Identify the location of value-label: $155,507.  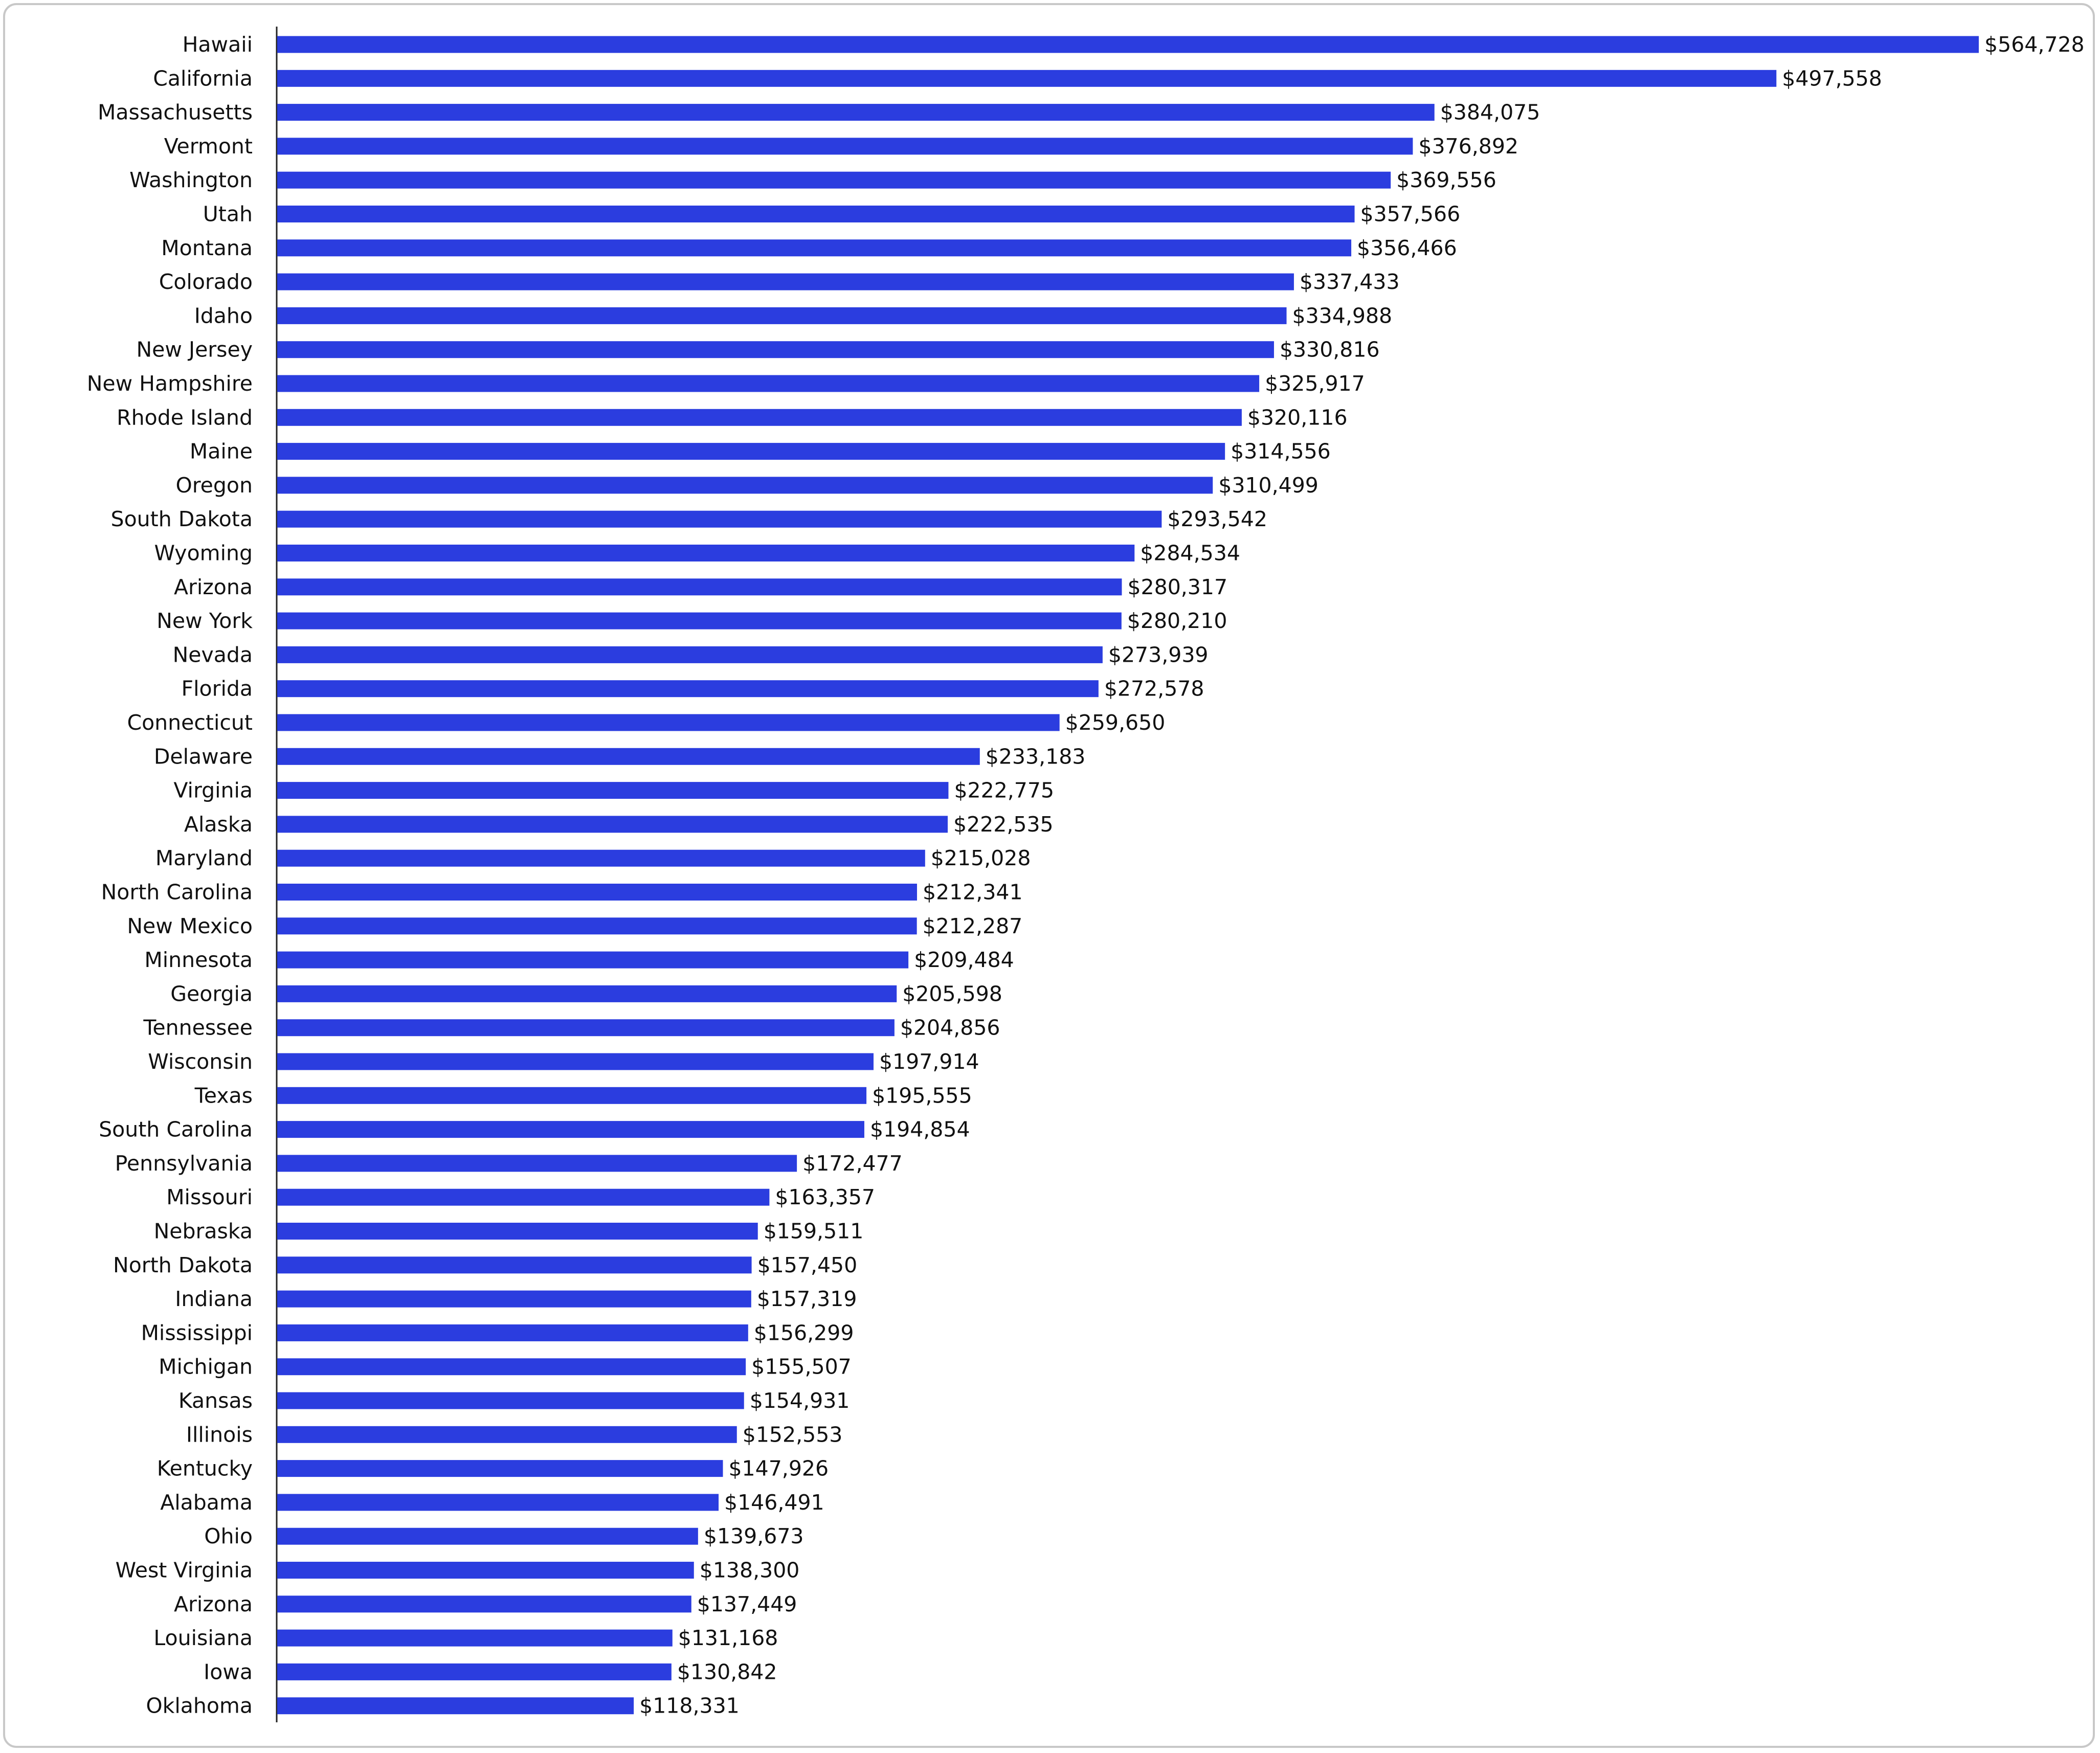
(801, 1367).